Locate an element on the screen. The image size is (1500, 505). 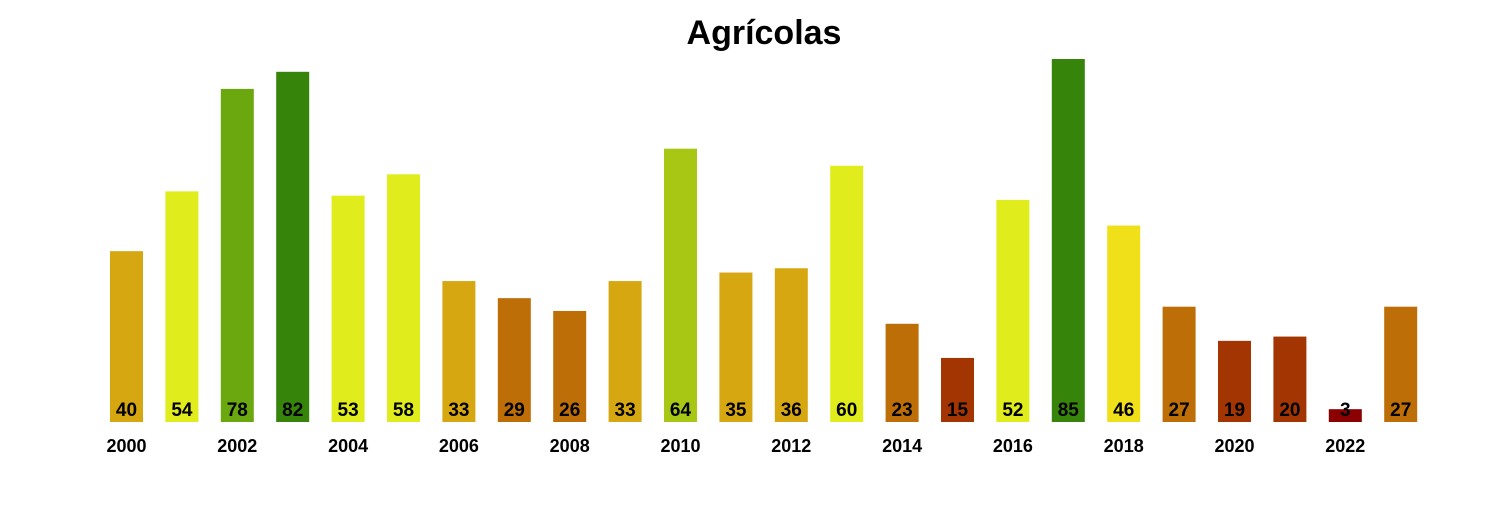
data-label-2022: 3 is located at coordinates (1345, 410).